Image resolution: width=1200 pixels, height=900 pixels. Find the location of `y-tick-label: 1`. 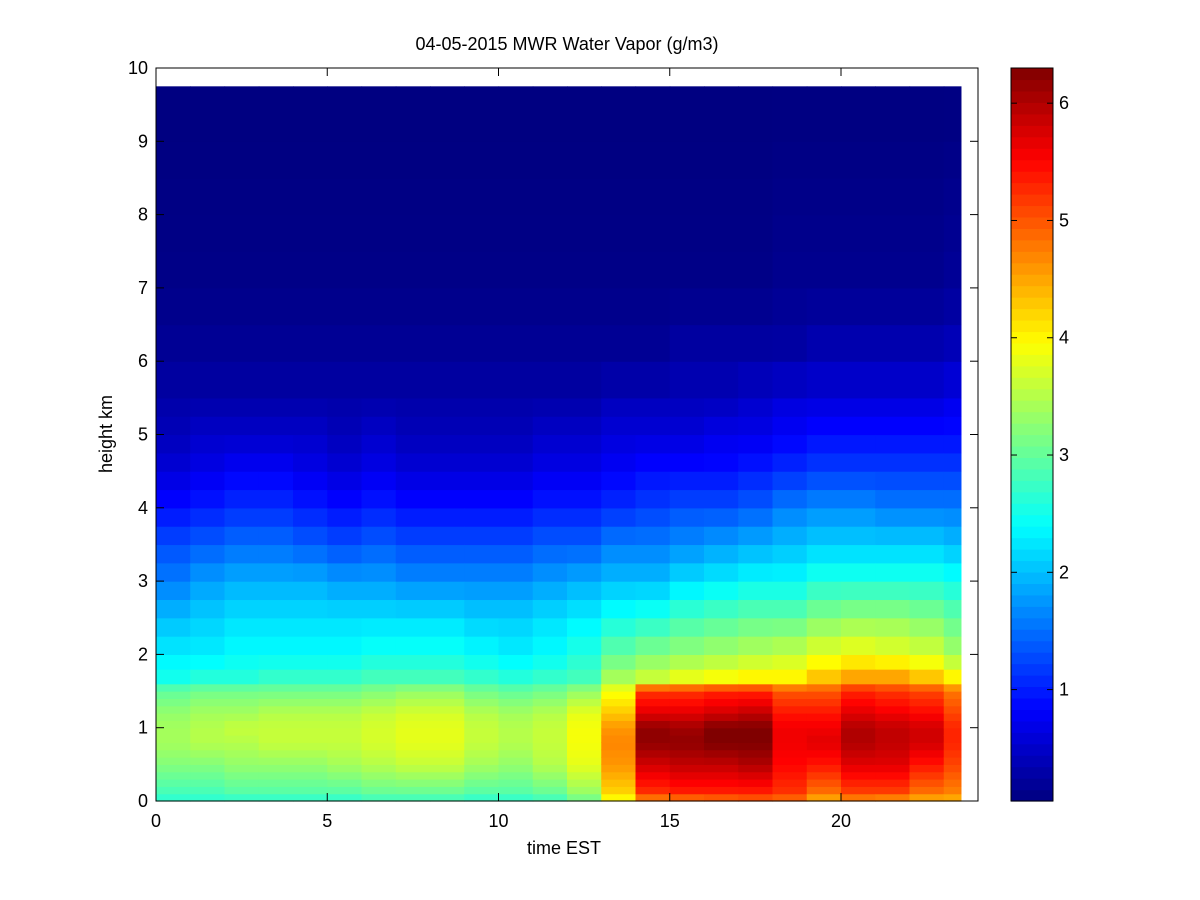

y-tick-label: 1 is located at coordinates (143, 728).